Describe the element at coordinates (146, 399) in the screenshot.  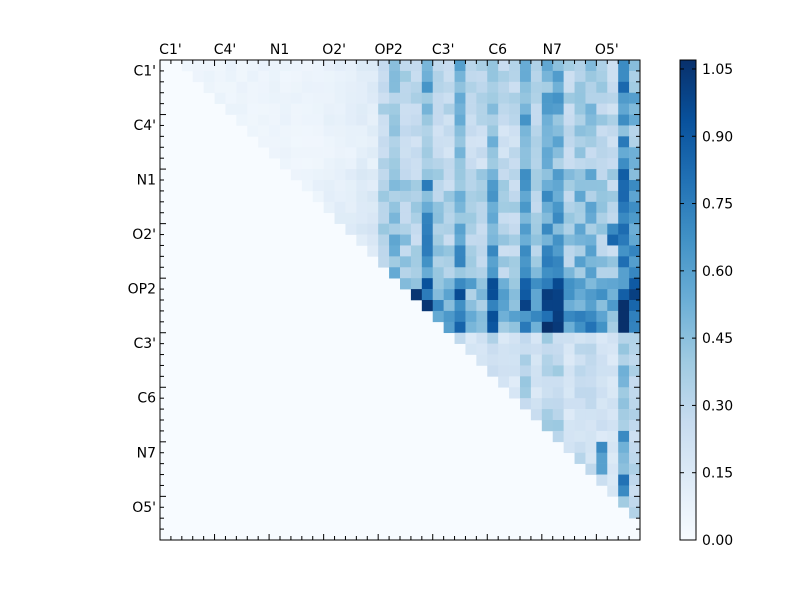
I see `y-tick-label: C6` at that location.